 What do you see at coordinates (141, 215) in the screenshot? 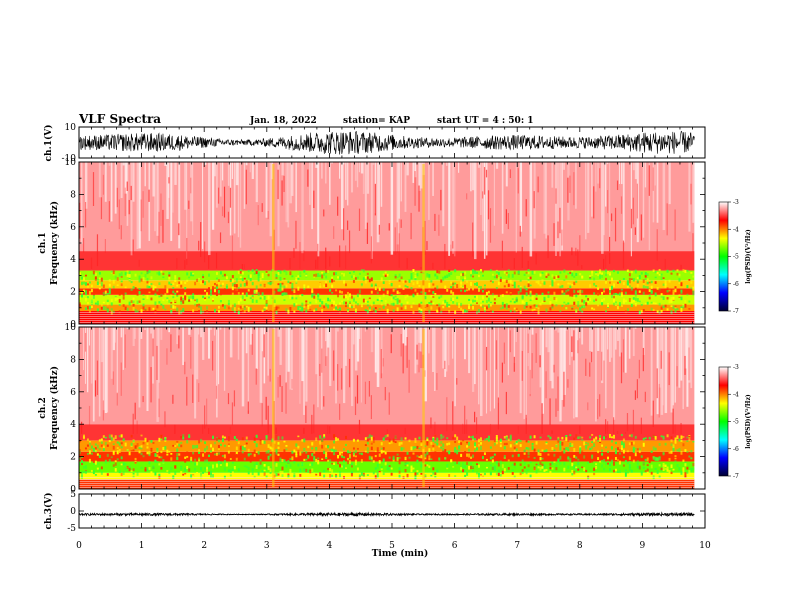
I see `ch1-spectrogram-fleck` at bounding box center [141, 215].